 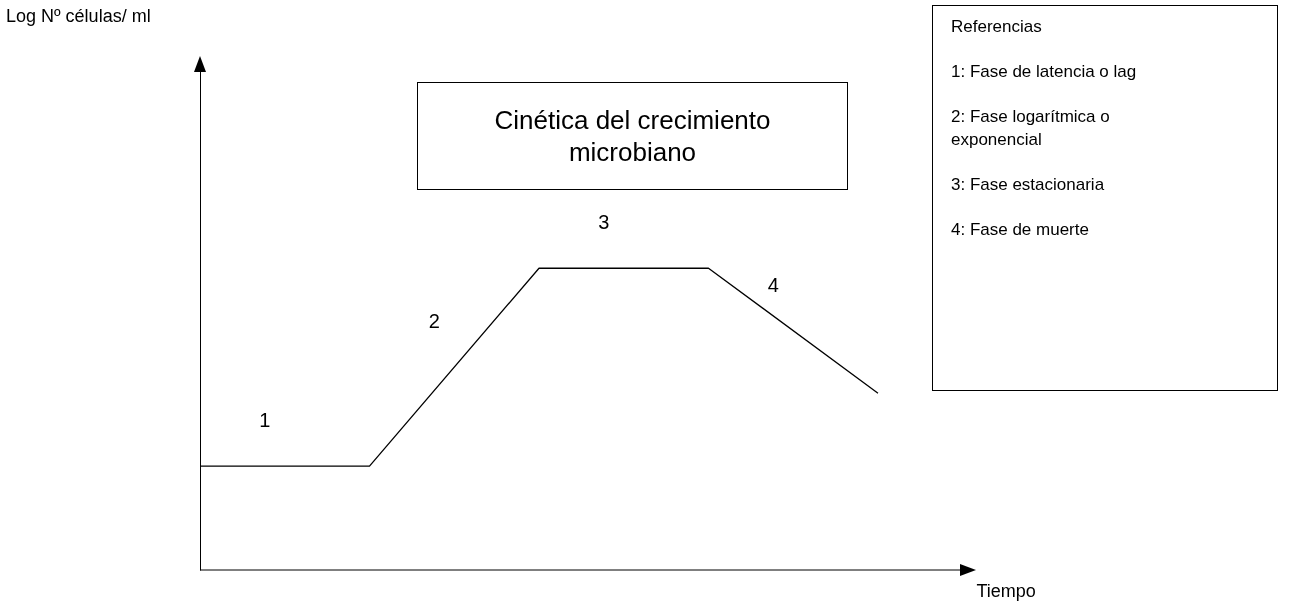 What do you see at coordinates (434, 321) in the screenshot?
I see `annotation: 2` at bounding box center [434, 321].